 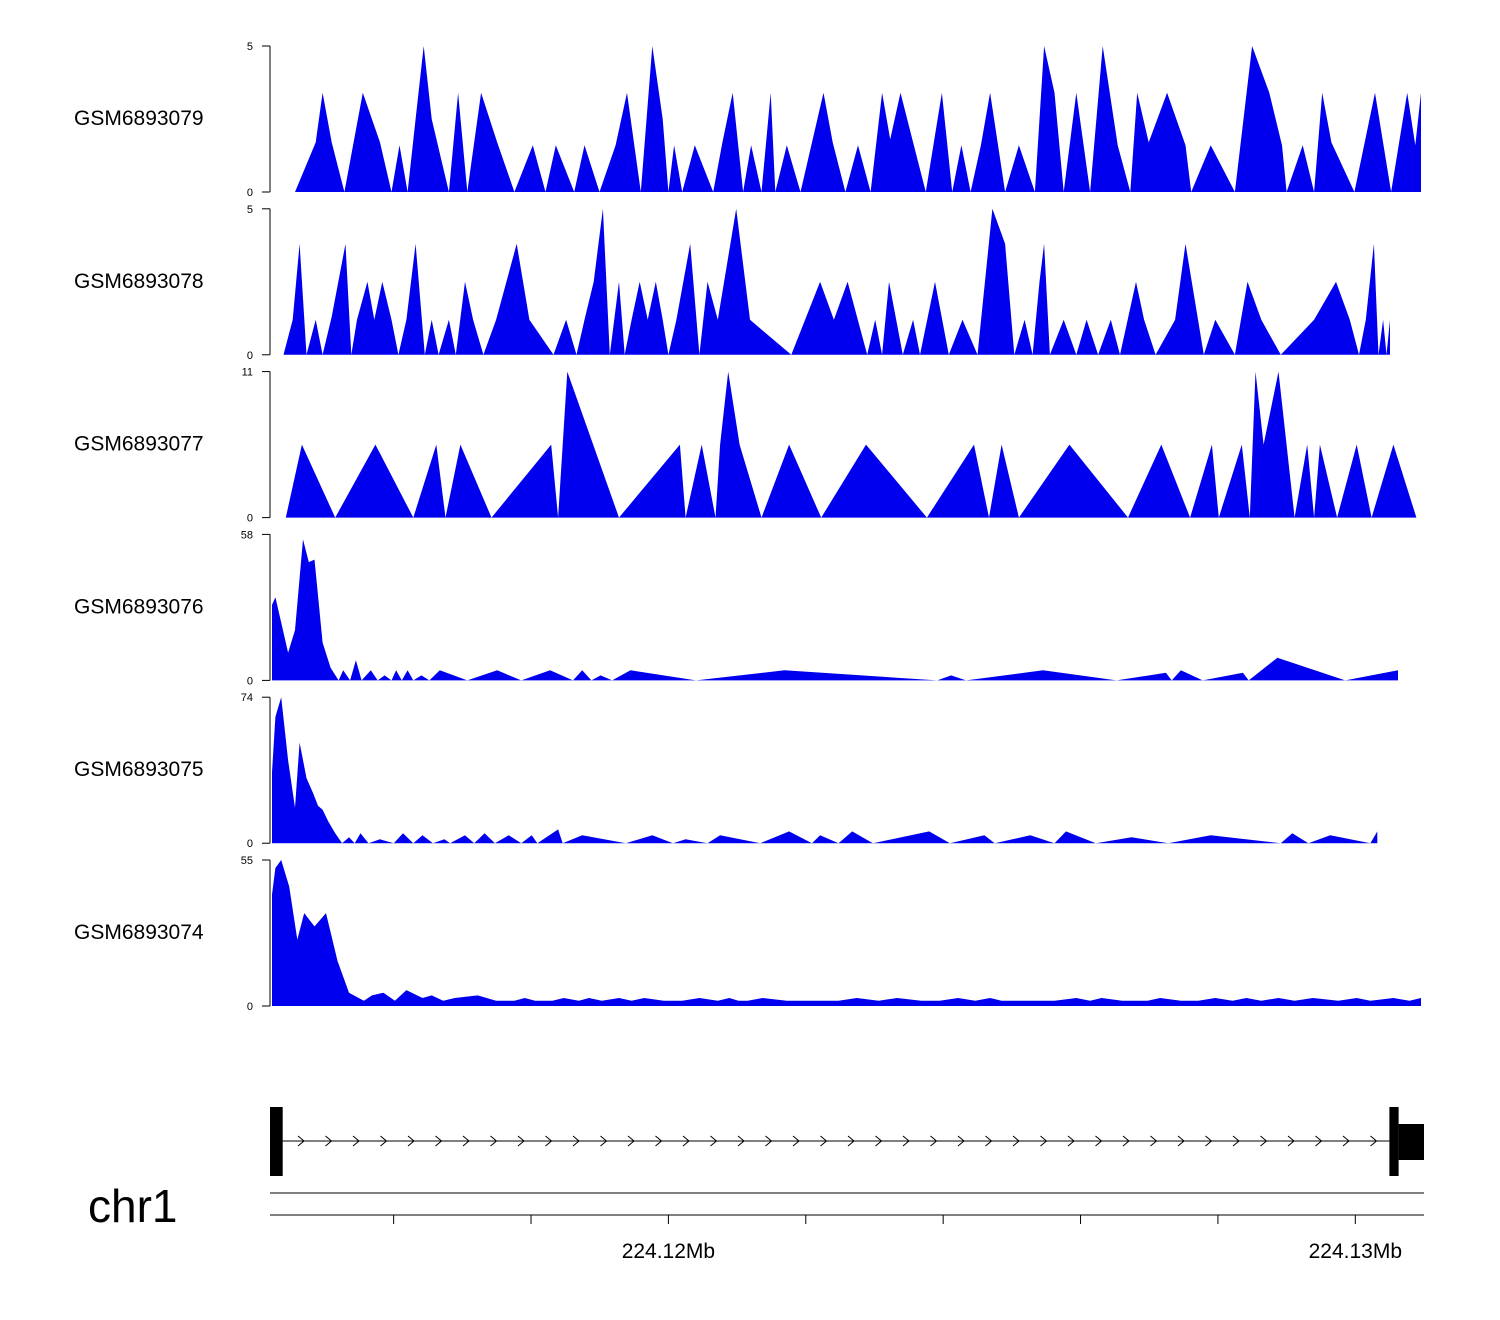 What do you see at coordinates (139, 281) in the screenshot?
I see `track-label: GSM6893078` at bounding box center [139, 281].